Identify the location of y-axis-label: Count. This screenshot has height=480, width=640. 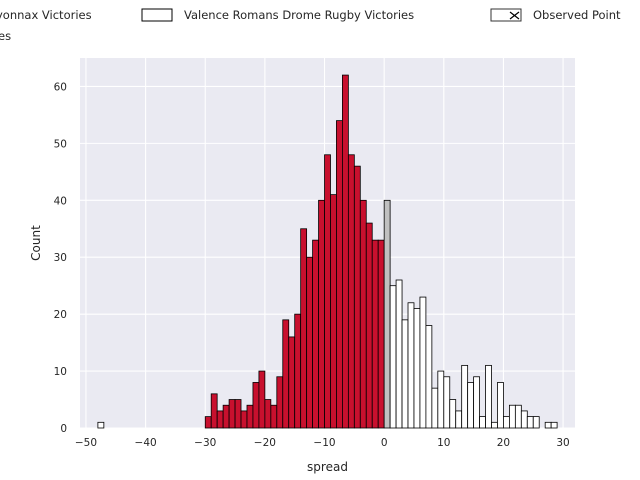
(36, 243).